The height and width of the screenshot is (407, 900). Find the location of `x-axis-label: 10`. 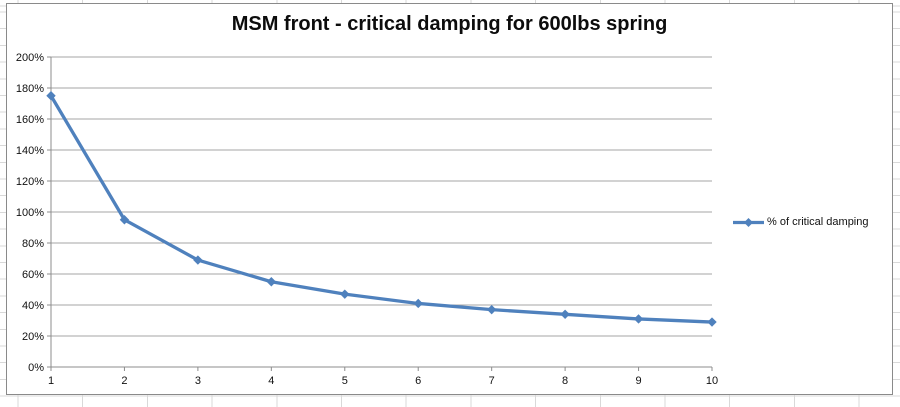

x-axis-label: 10 is located at coordinates (712, 381).